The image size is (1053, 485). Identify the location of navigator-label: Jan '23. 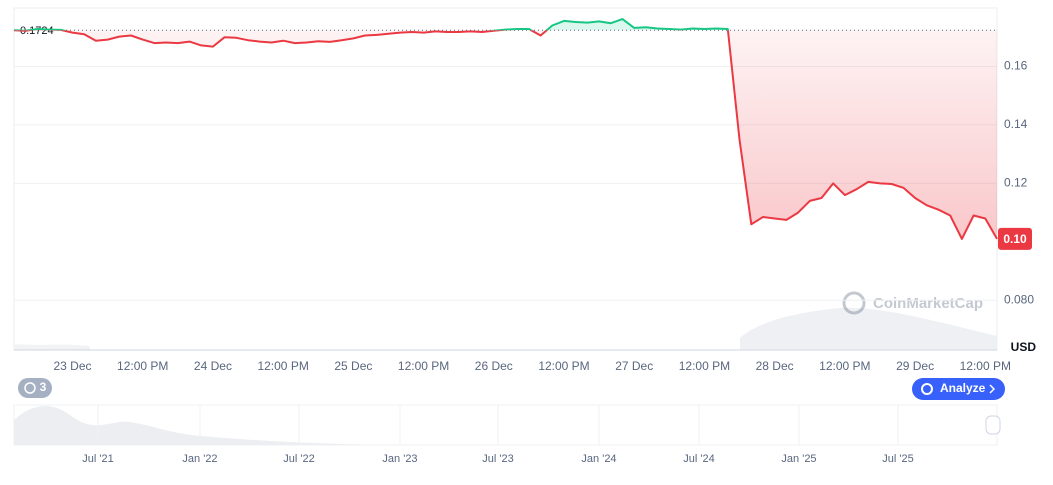
(399, 459).